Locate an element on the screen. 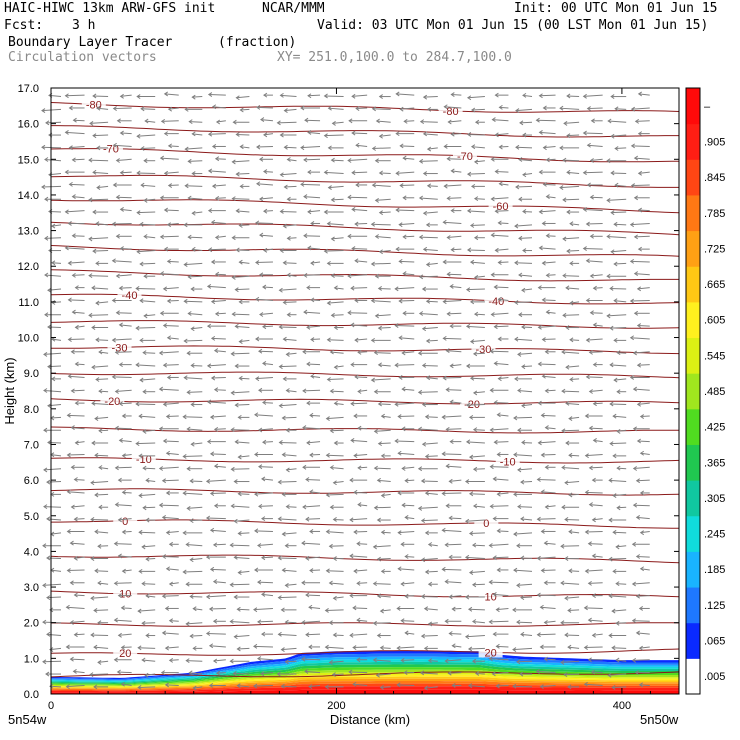 The height and width of the screenshot is (740, 740). colorbar-label: .065 is located at coordinates (714, 642).